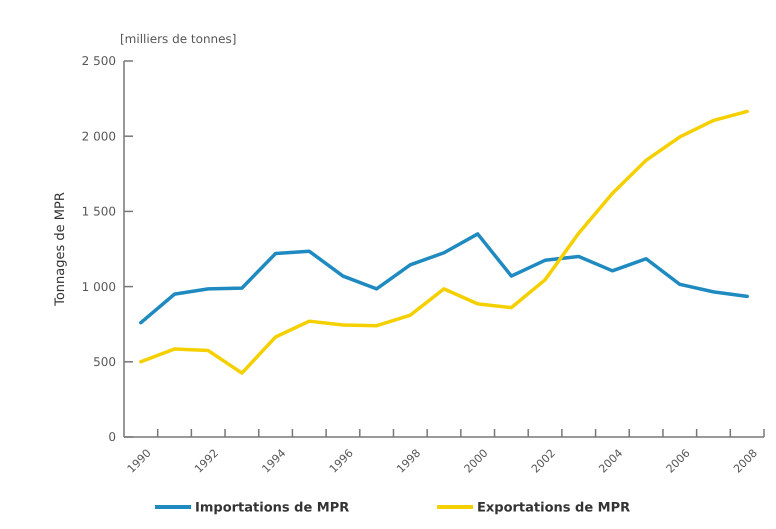  I want to click on legend-label: Exportations de MPR, so click(553, 508).